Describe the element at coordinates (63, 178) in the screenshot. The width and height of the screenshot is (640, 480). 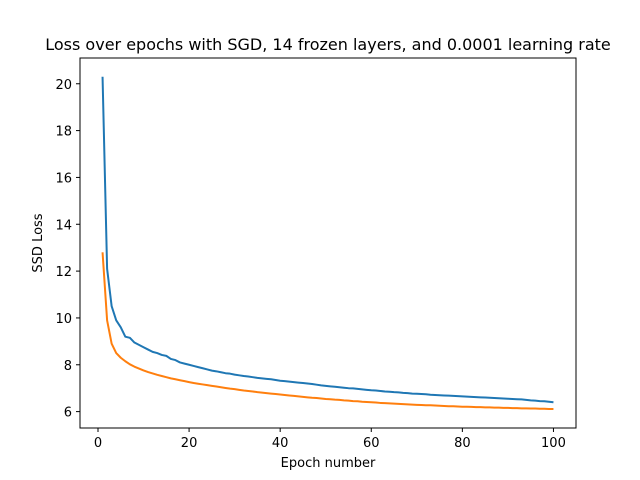
I see `y-tick-label: 16` at that location.